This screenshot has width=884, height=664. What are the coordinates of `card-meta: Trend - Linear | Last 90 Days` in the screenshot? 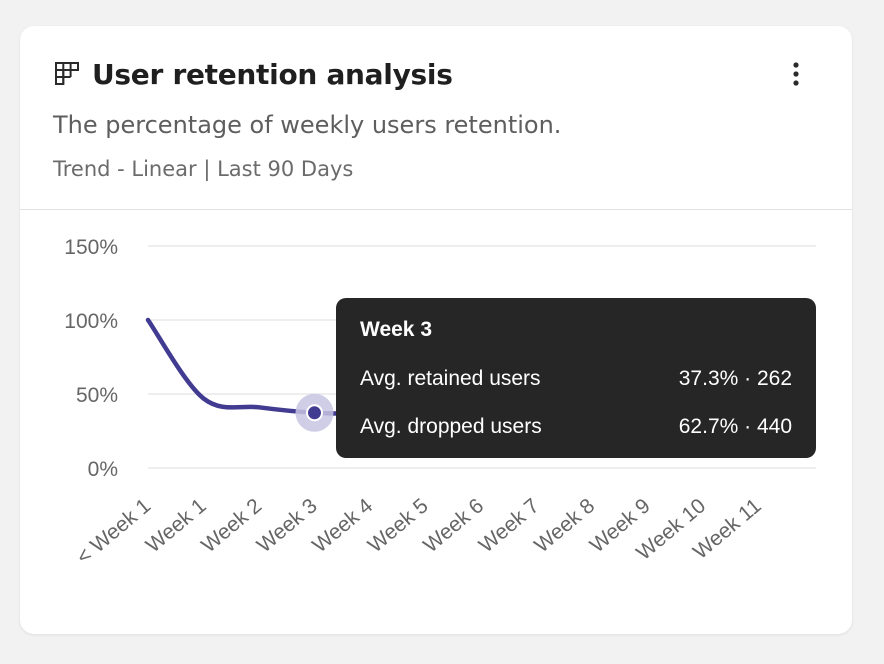 It's located at (203, 169).